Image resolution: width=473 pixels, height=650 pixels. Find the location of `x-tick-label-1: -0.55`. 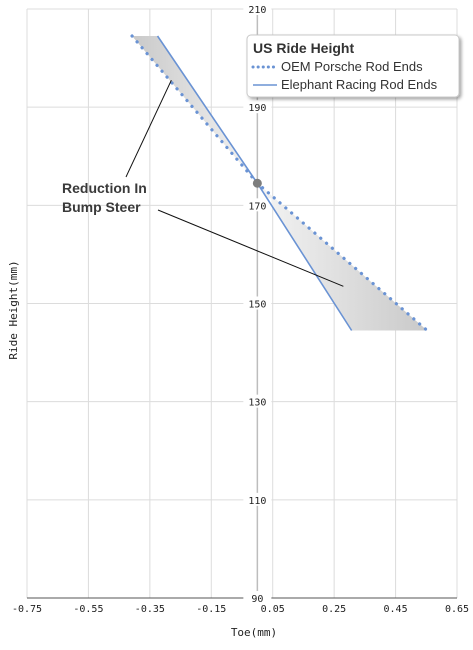

x-tick-label-1: -0.55 is located at coordinates (88, 609).